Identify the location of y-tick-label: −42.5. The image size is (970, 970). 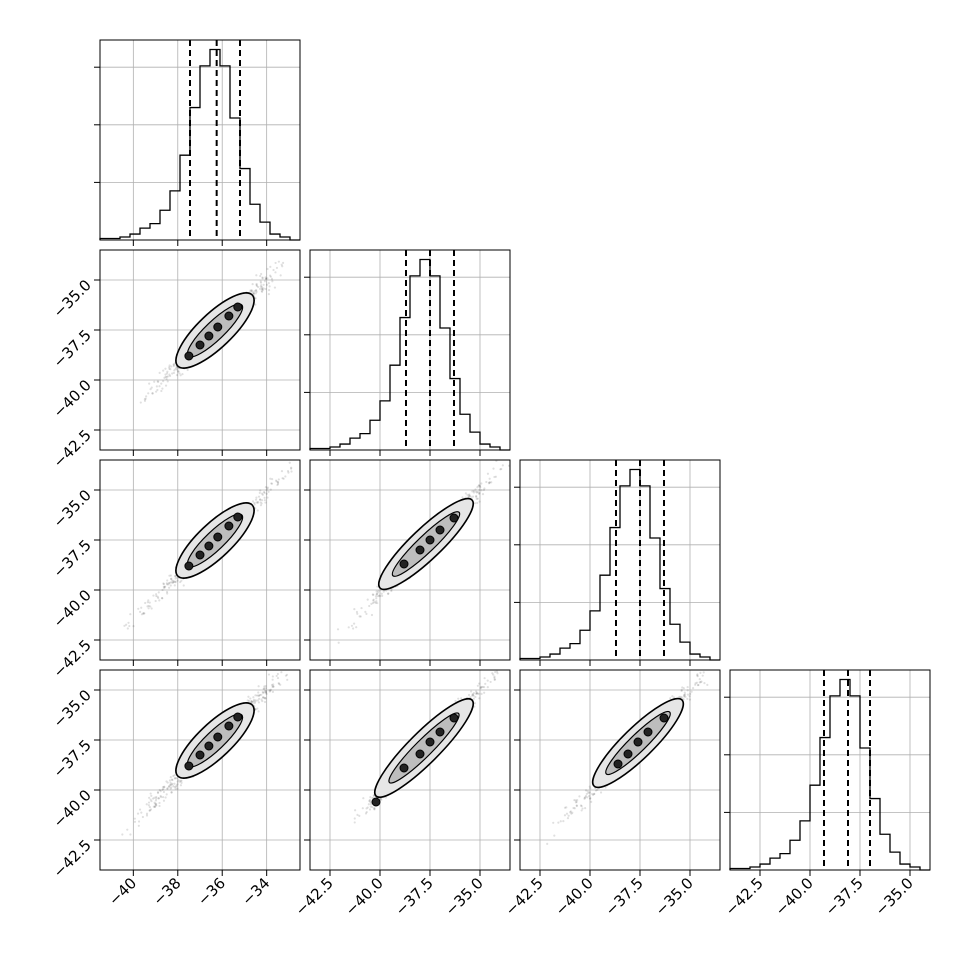
(72, 658).